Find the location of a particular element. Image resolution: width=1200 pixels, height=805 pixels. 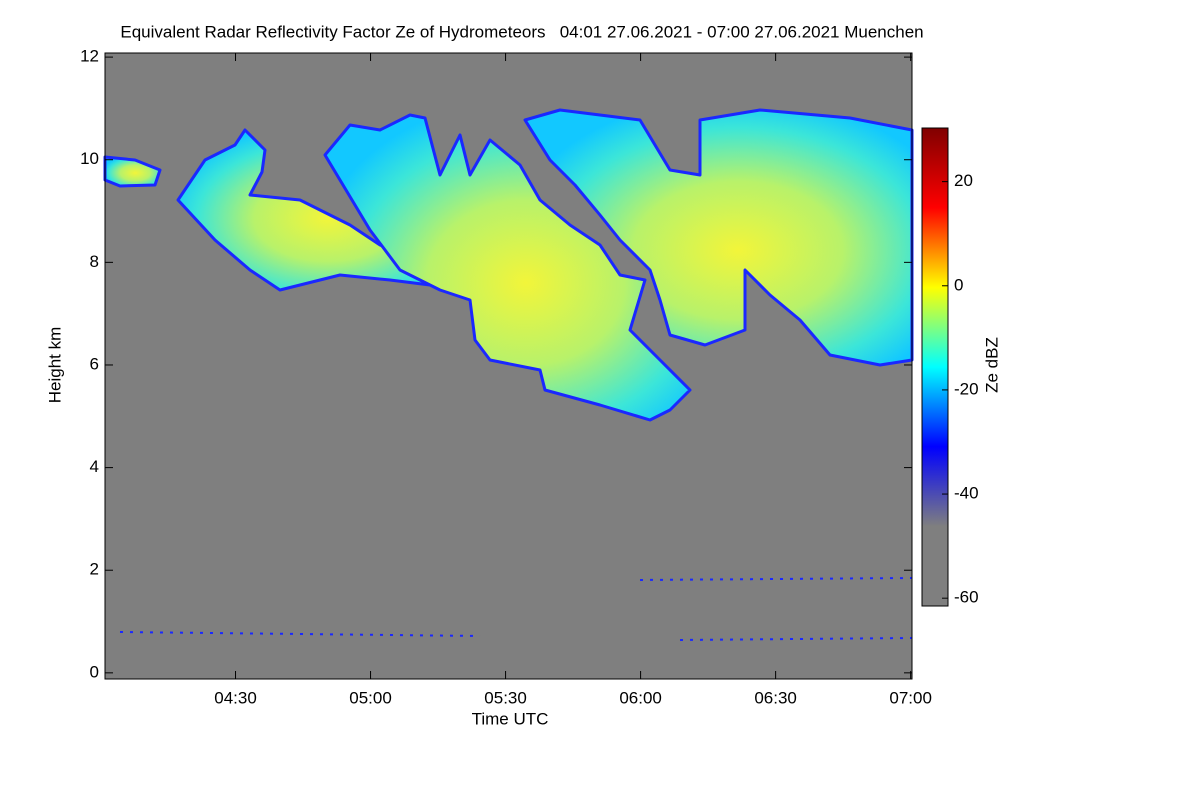

x-tick-label: 05:00 is located at coordinates (370, 697).